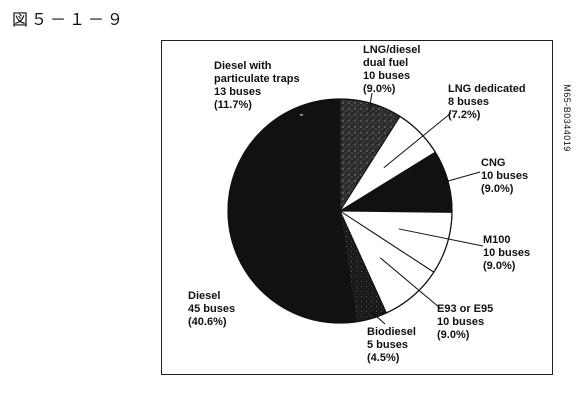 The height and width of the screenshot is (400, 583). What do you see at coordinates (497, 240) in the screenshot?
I see `slice-label-line: M100` at bounding box center [497, 240].